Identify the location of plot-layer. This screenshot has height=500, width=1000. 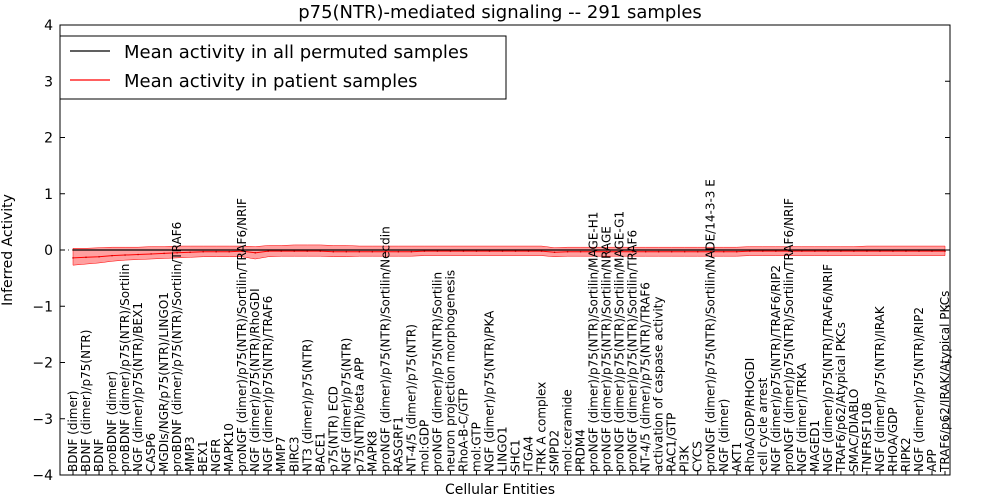
(505, 255).